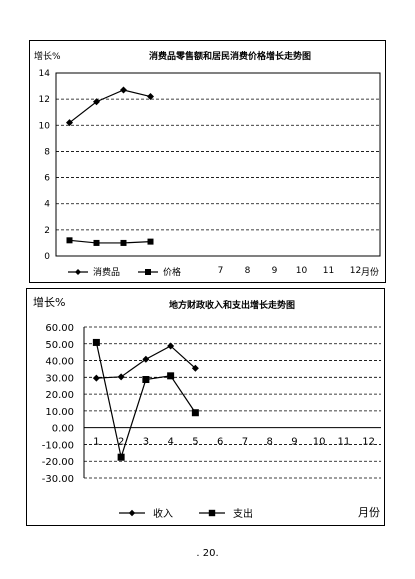 The height and width of the screenshot is (579, 415). Describe the element at coordinates (106, 272) in the screenshot. I see `legend-label: 消费品` at that location.